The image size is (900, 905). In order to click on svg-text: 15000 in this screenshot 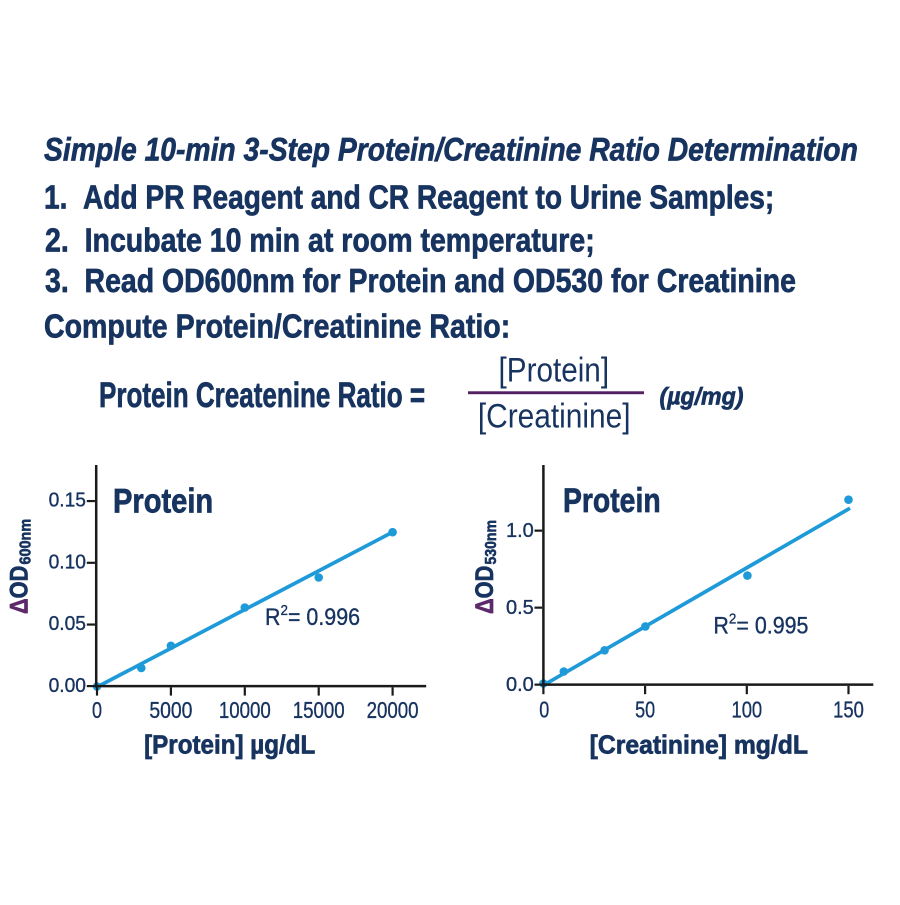, I will do `click(319, 710)`.